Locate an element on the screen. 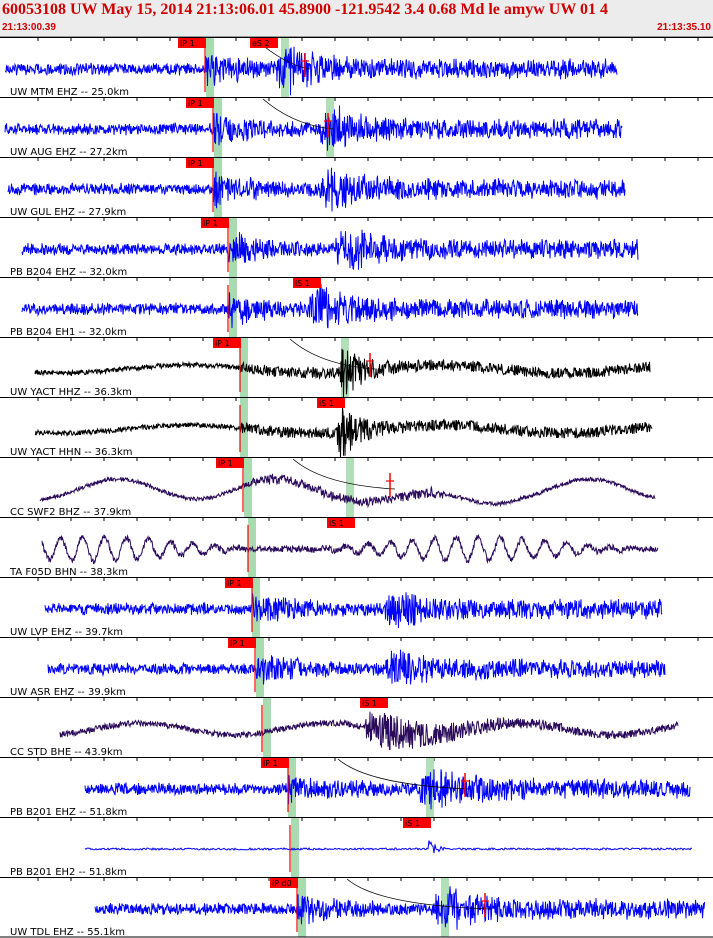 The width and height of the screenshot is (713, 938). trace-row: iS 1 PB B204 EH1 -- 32.0km is located at coordinates (356, 307).